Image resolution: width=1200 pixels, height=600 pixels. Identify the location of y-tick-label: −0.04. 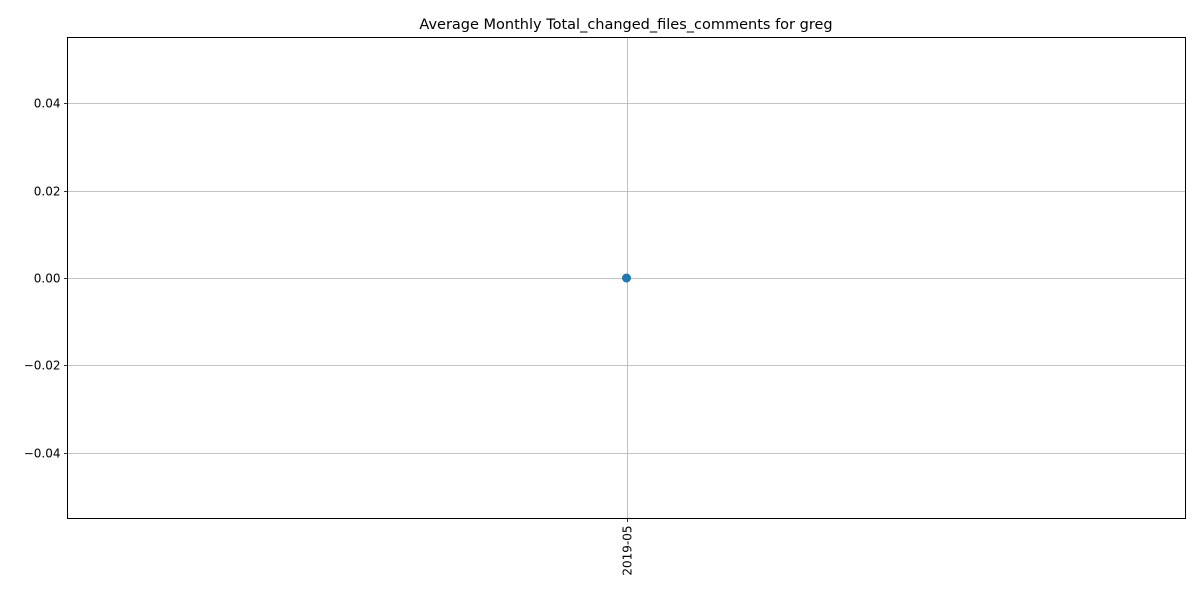
(42, 454).